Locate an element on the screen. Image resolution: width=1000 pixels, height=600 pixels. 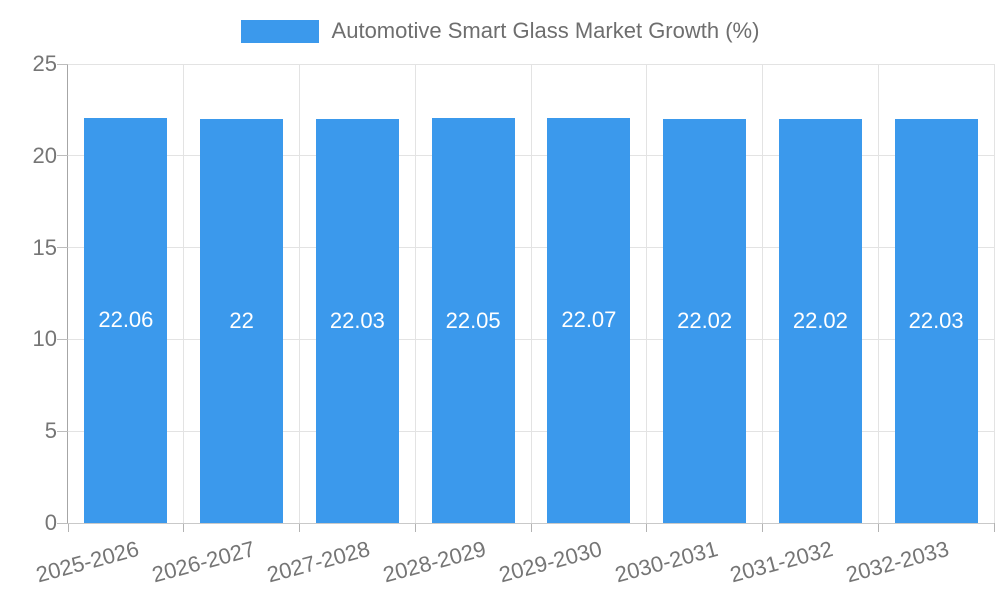
x-tick-label: 2026-2027 is located at coordinates (203, 562).